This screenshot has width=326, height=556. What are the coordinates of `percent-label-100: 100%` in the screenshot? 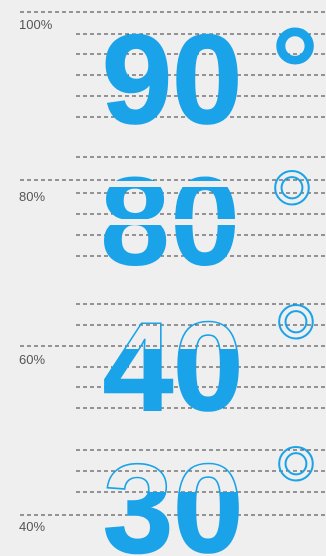 It's located at (36, 24).